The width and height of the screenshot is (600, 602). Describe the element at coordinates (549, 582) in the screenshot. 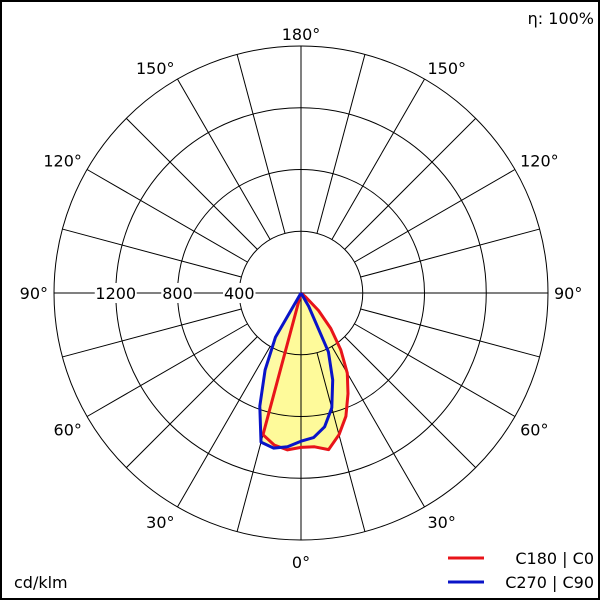

I see `legend-label-1: C270 | C90` at that location.